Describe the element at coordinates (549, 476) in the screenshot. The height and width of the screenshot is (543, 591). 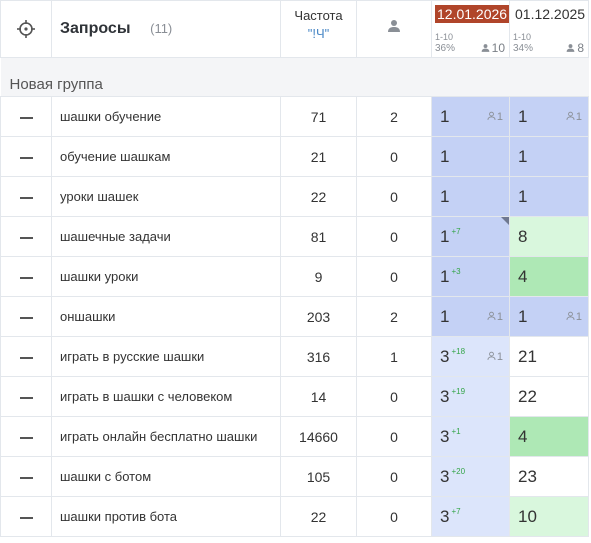
I see `position-cell-previous: 23` at that location.